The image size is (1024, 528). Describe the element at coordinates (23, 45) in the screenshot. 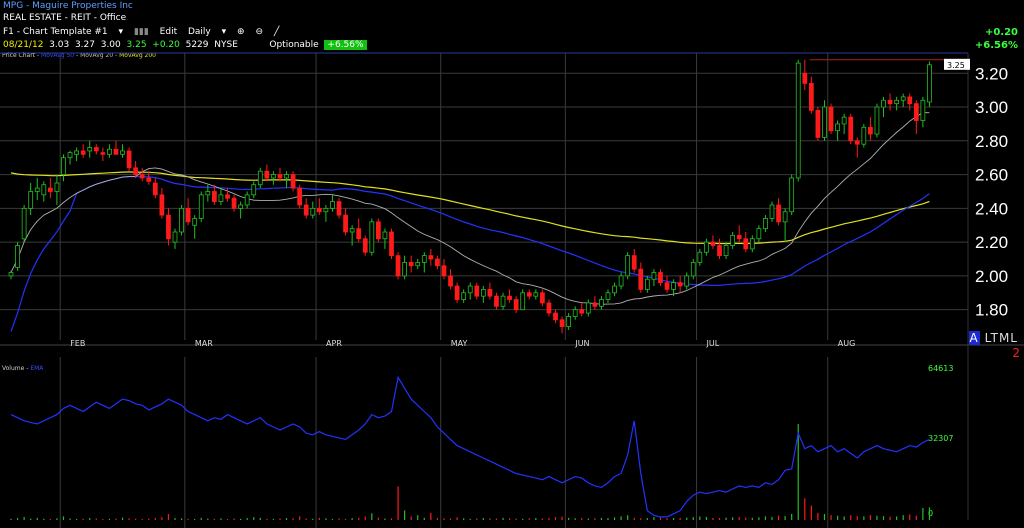

I see `quote-date: 08/21/12` at that location.